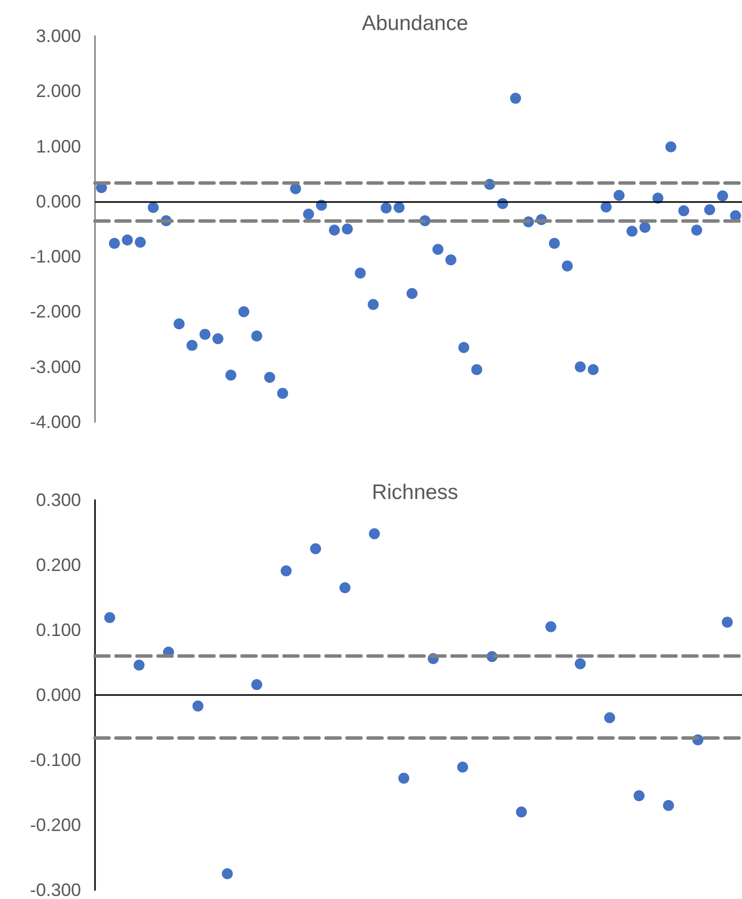 The width and height of the screenshot is (742, 899). Describe the element at coordinates (58, 146) in the screenshot. I see `y-tick-label: 1.000` at that location.